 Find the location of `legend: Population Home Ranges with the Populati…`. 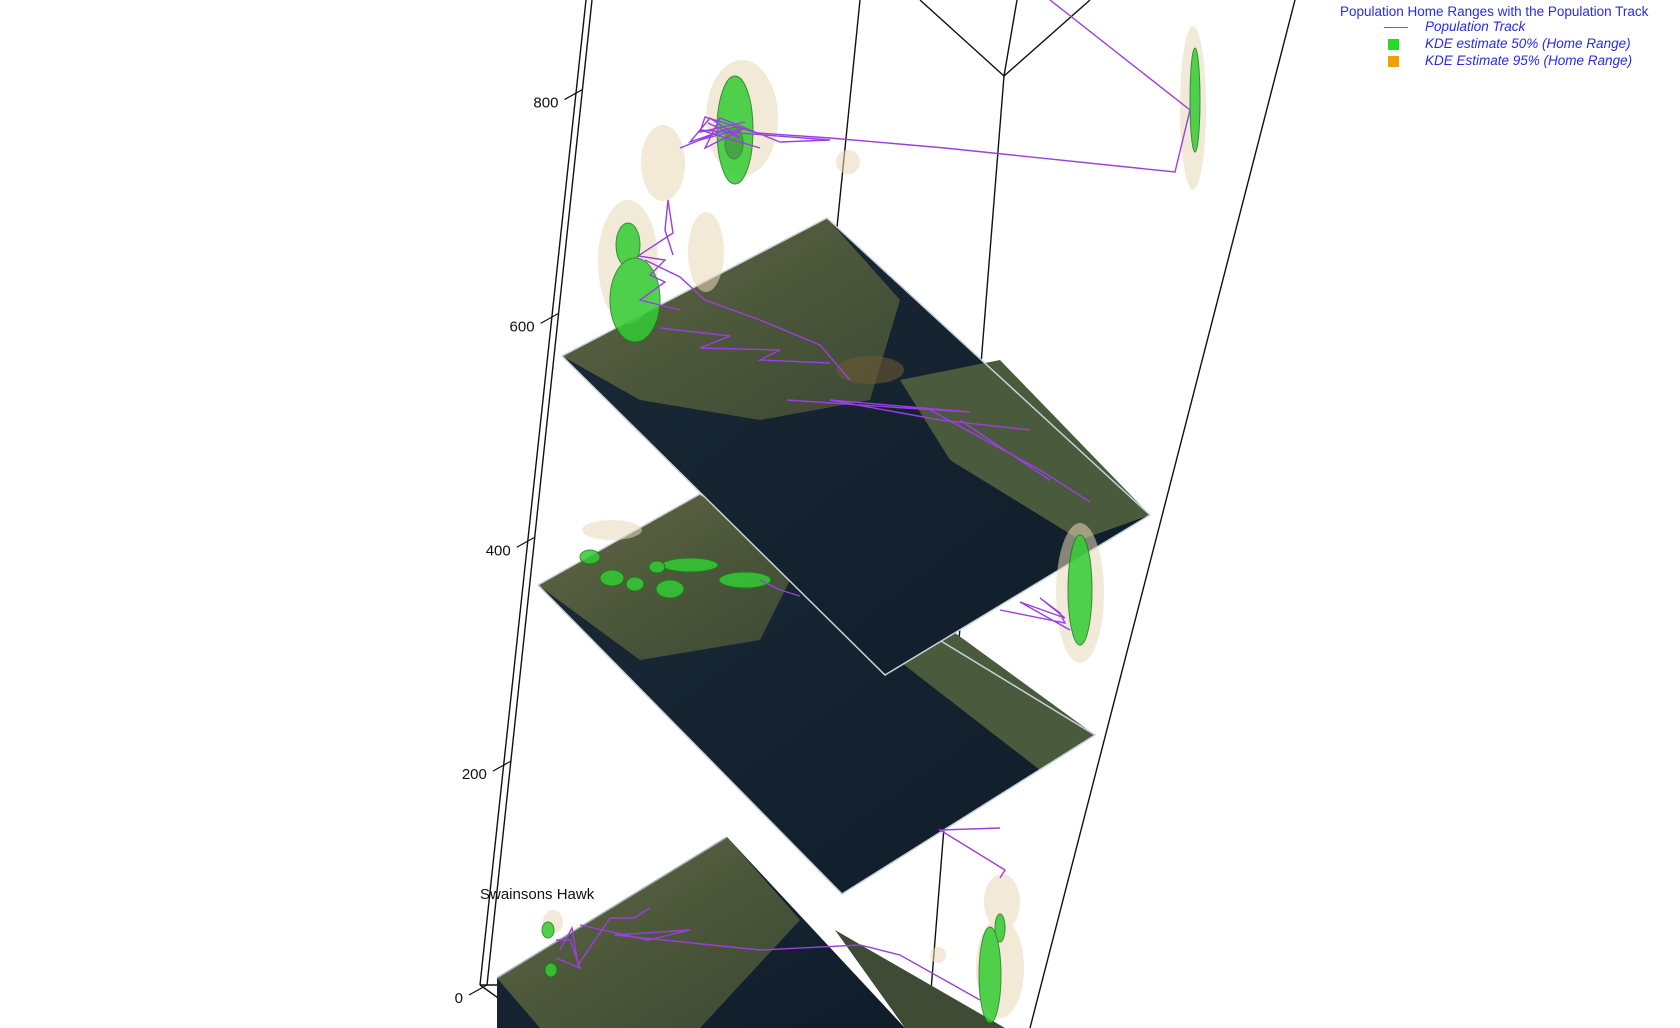

legend: Population Home Ranges with the Populati… is located at coordinates (1510, 37).